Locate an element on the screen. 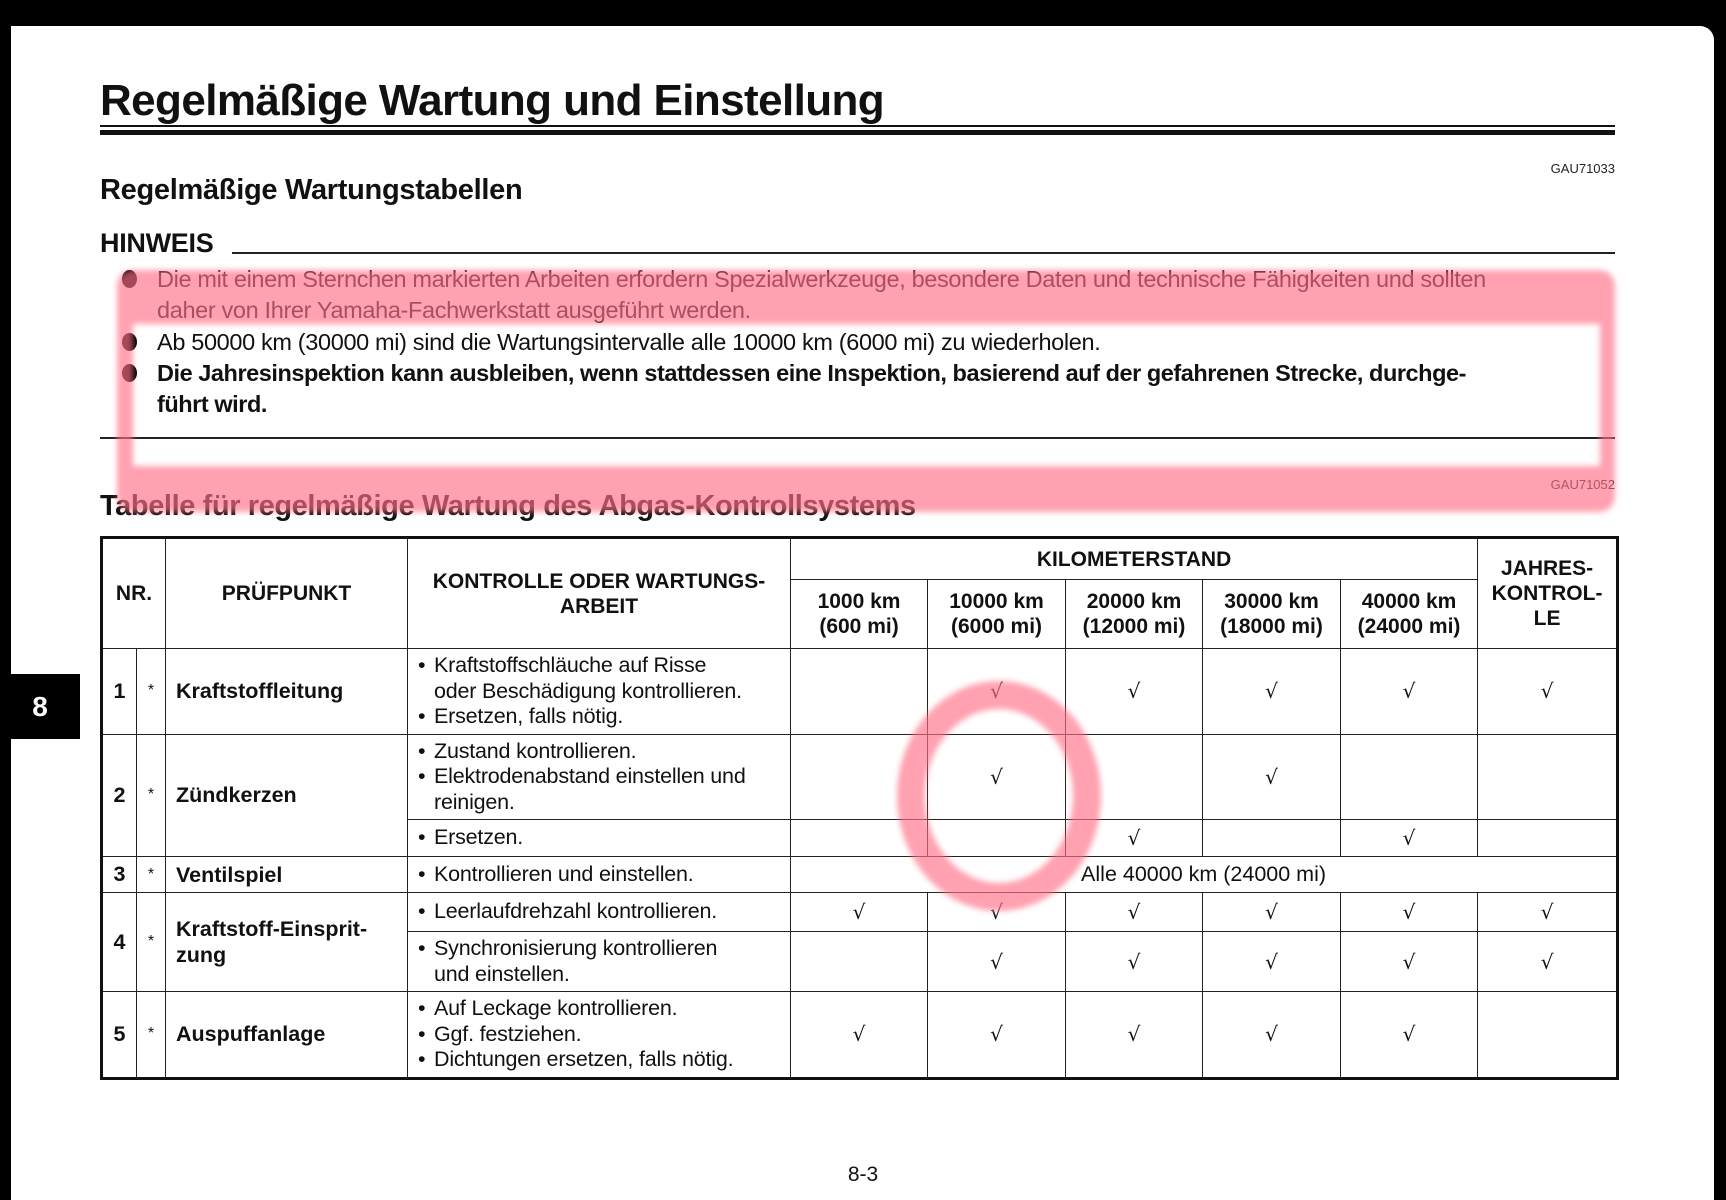 The width and height of the screenshot is (1726, 1200). note-heading-rule is located at coordinates (923, 253).